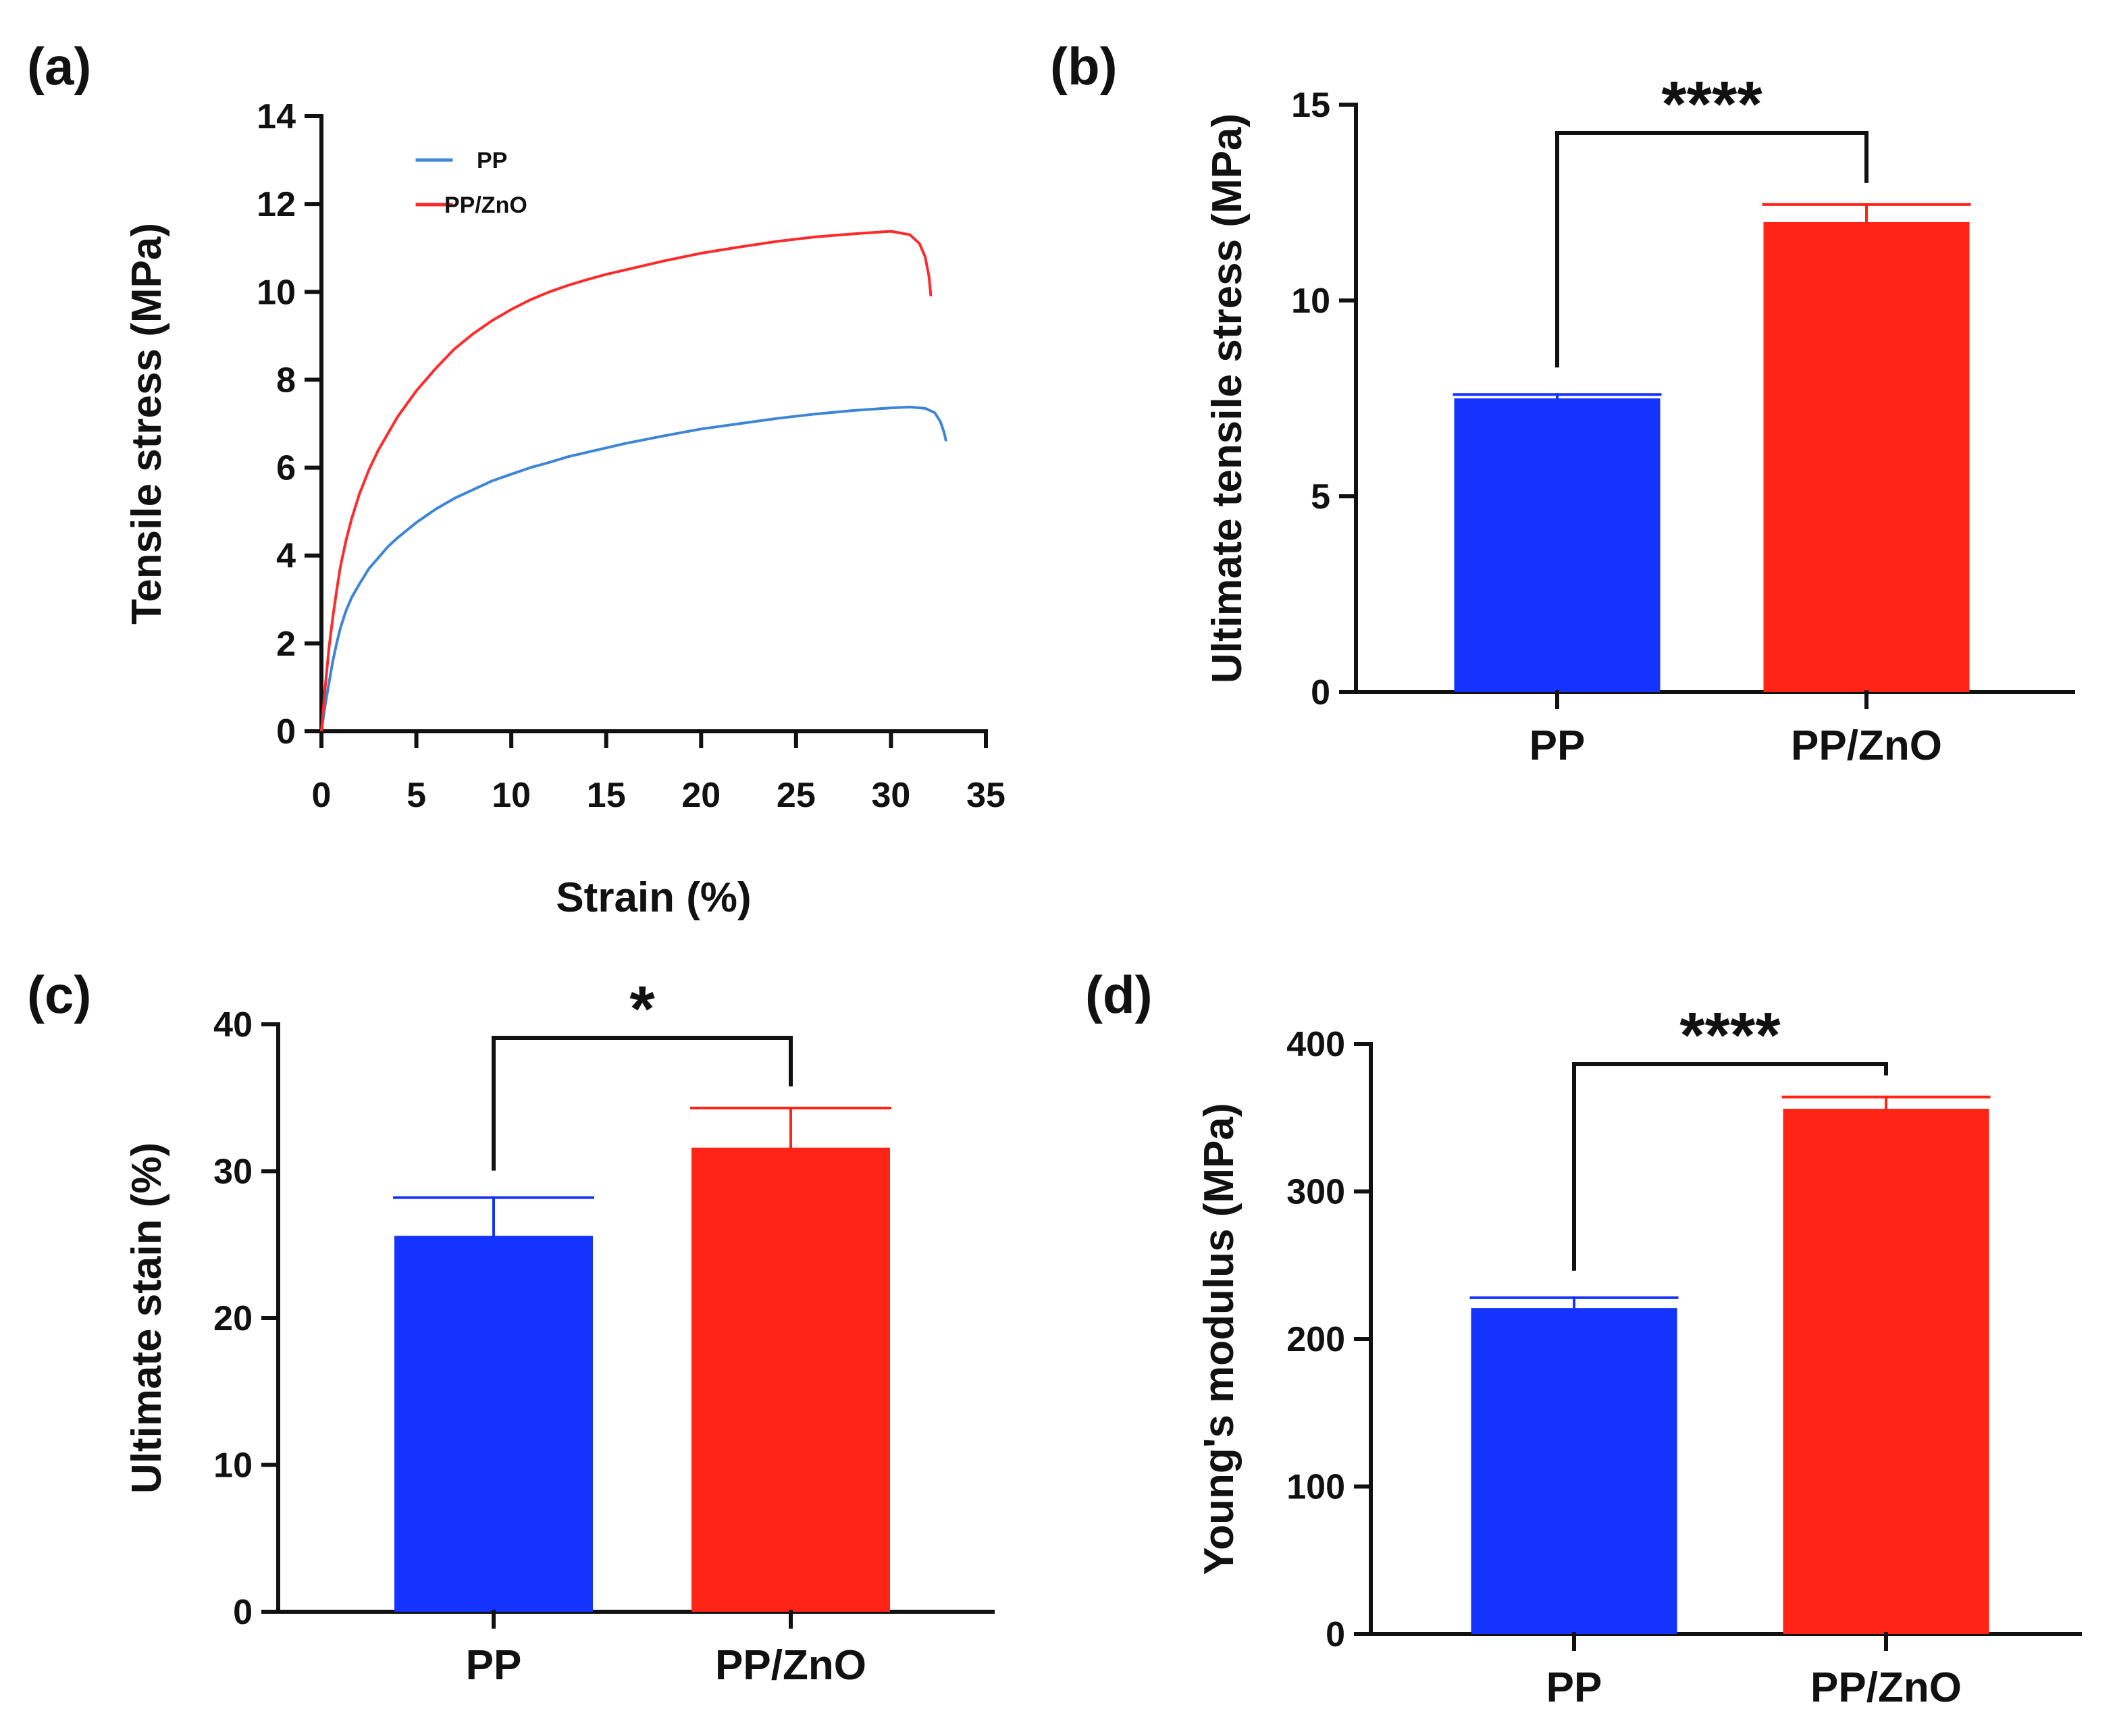 The width and height of the screenshot is (2117, 1736). Describe the element at coordinates (233, 1172) in the screenshot. I see `y-tick-label: 30` at that location.